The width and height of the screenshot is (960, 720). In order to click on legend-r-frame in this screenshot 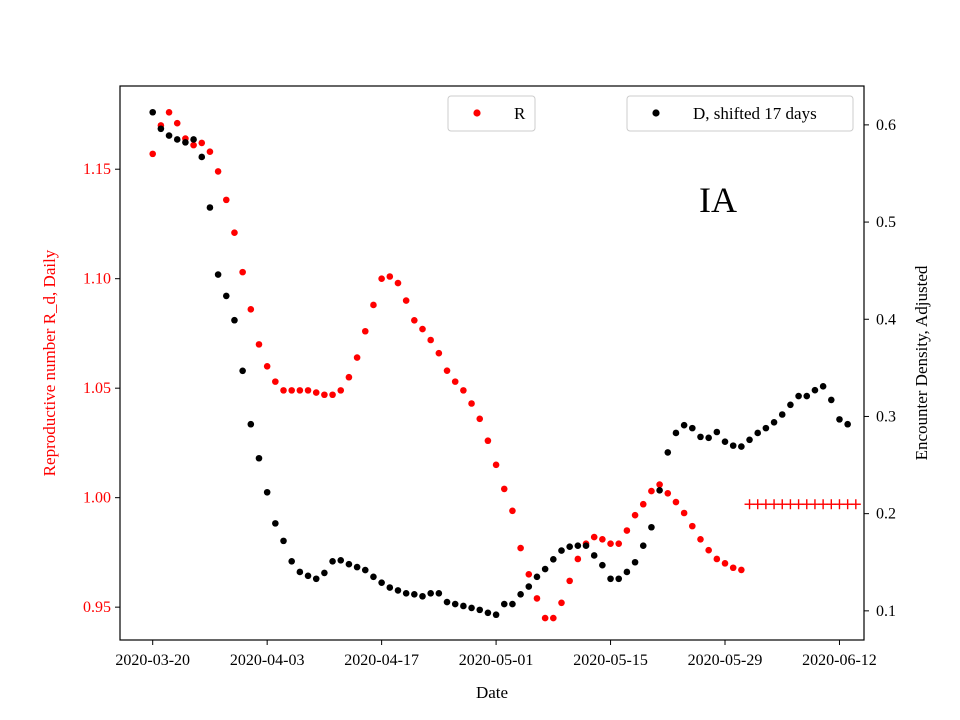, I will do `click(491, 113)`.